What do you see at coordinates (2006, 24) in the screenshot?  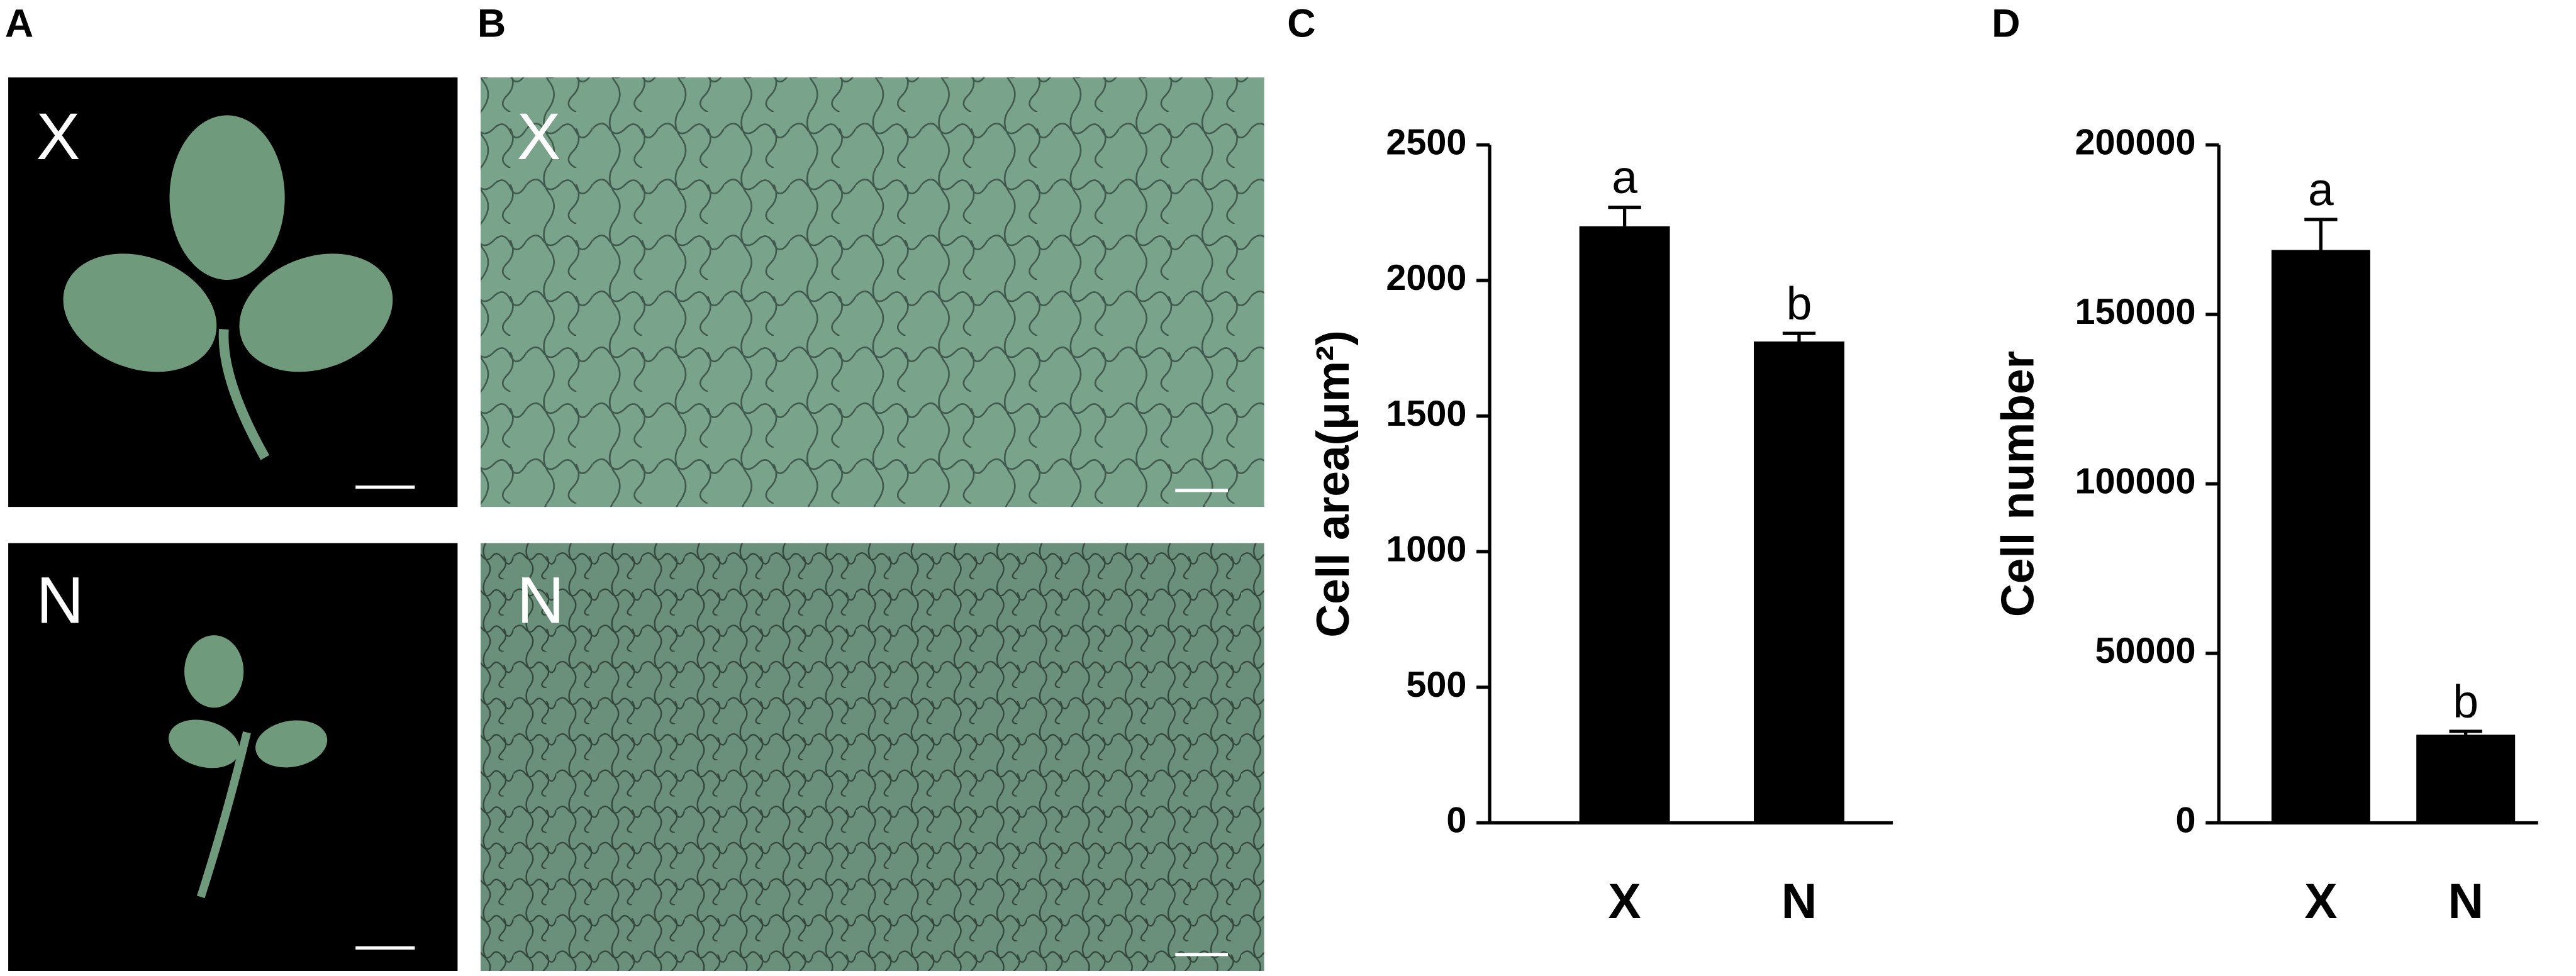 I see `panel-label: D` at bounding box center [2006, 24].